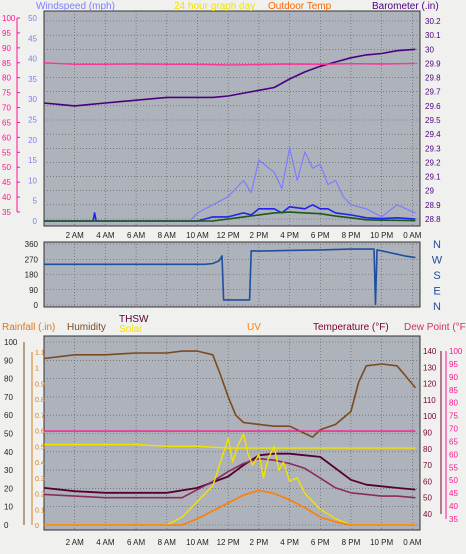 The width and height of the screenshot is (466, 554). I want to click on baro-tick-label: 29.3, so click(433, 148).